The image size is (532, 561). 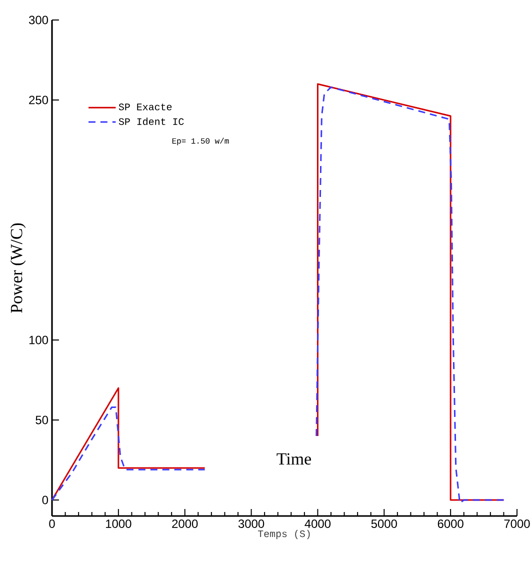 I want to click on x-tick-label: 2000, so click(x=185, y=524).